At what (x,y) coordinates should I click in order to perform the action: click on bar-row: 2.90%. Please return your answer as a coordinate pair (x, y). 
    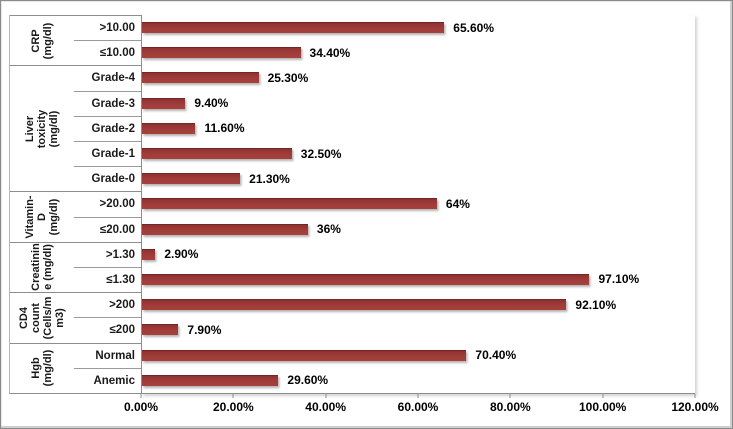
    Looking at the image, I should click on (418, 254).